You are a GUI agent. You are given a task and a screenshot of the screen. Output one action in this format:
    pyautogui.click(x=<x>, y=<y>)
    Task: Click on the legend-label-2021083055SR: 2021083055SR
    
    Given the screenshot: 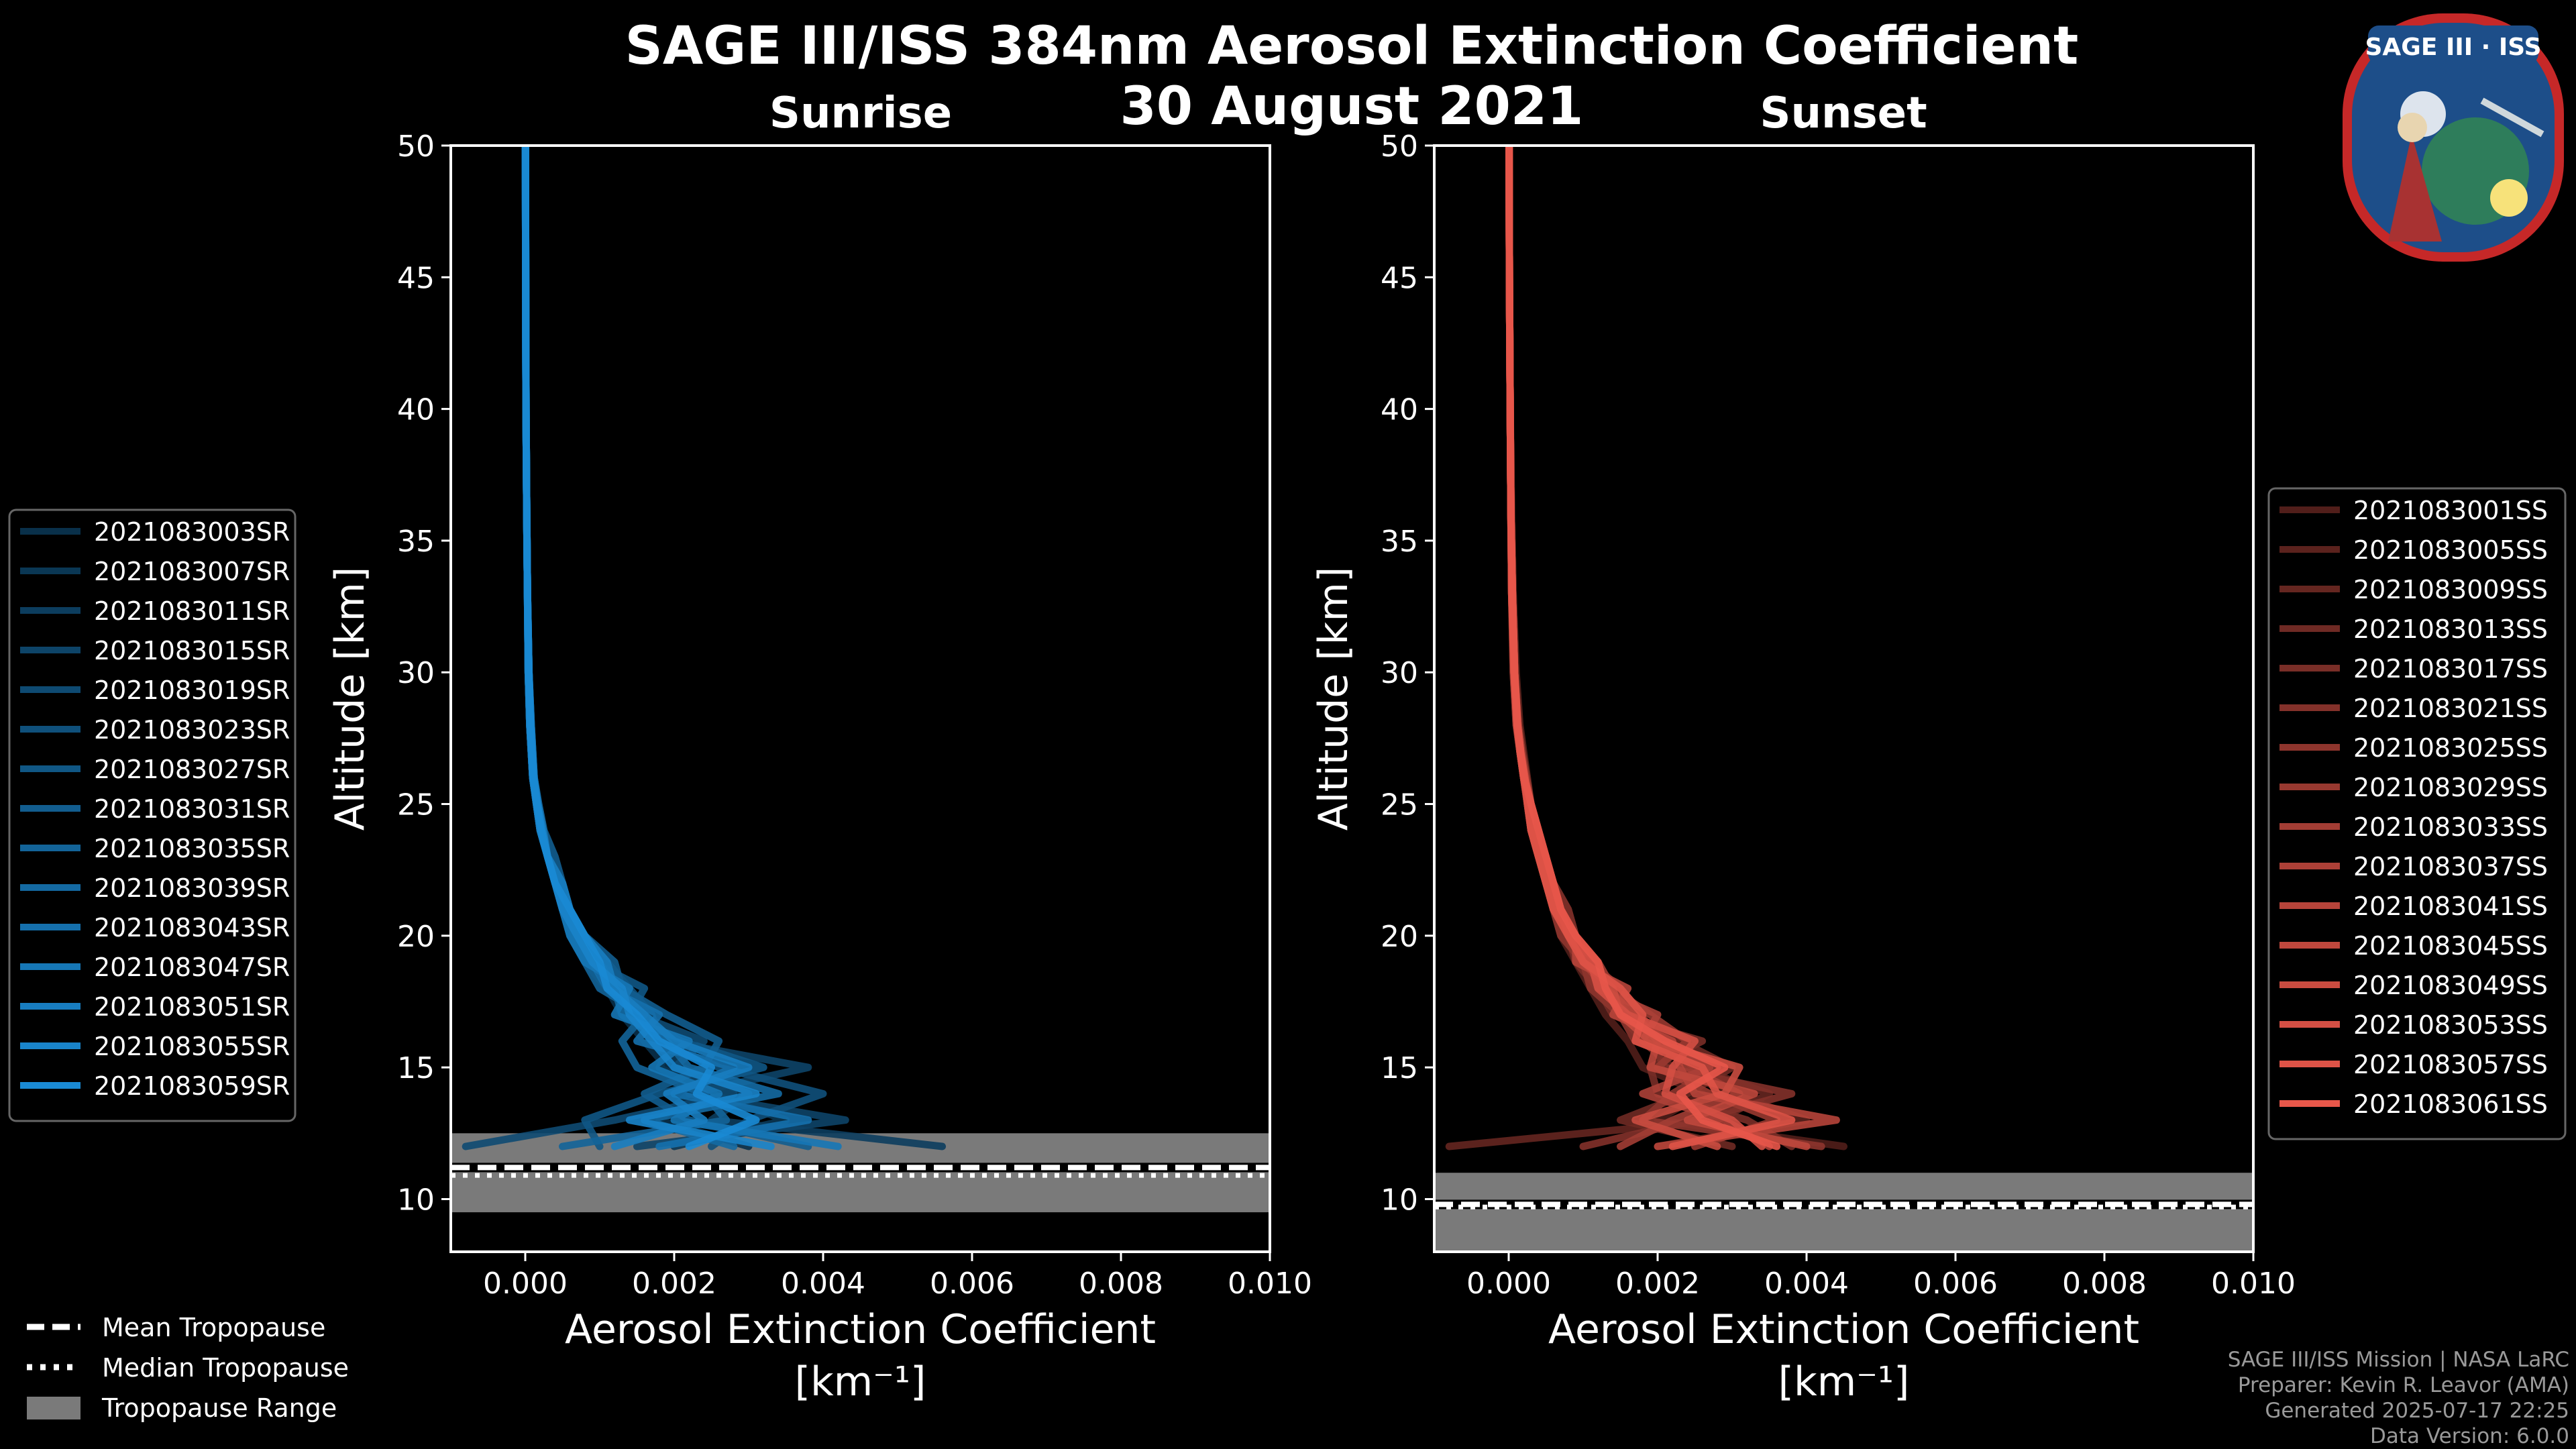 What is the action you would take?
    pyautogui.click(x=192, y=1046)
    